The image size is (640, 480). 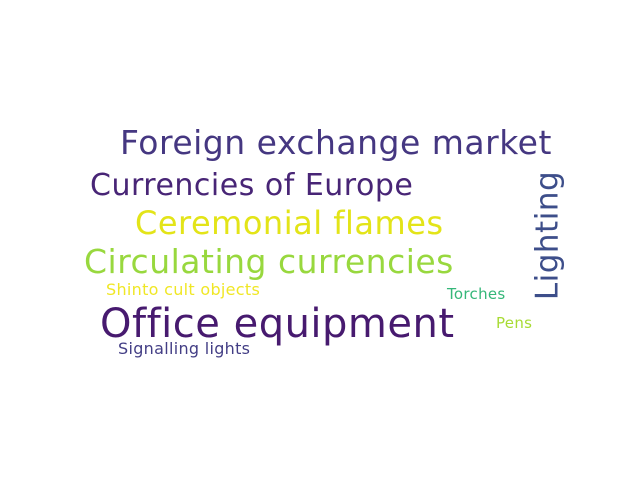 I want to click on word-currencies-of-europe: Currencies of Europe, so click(x=252, y=185).